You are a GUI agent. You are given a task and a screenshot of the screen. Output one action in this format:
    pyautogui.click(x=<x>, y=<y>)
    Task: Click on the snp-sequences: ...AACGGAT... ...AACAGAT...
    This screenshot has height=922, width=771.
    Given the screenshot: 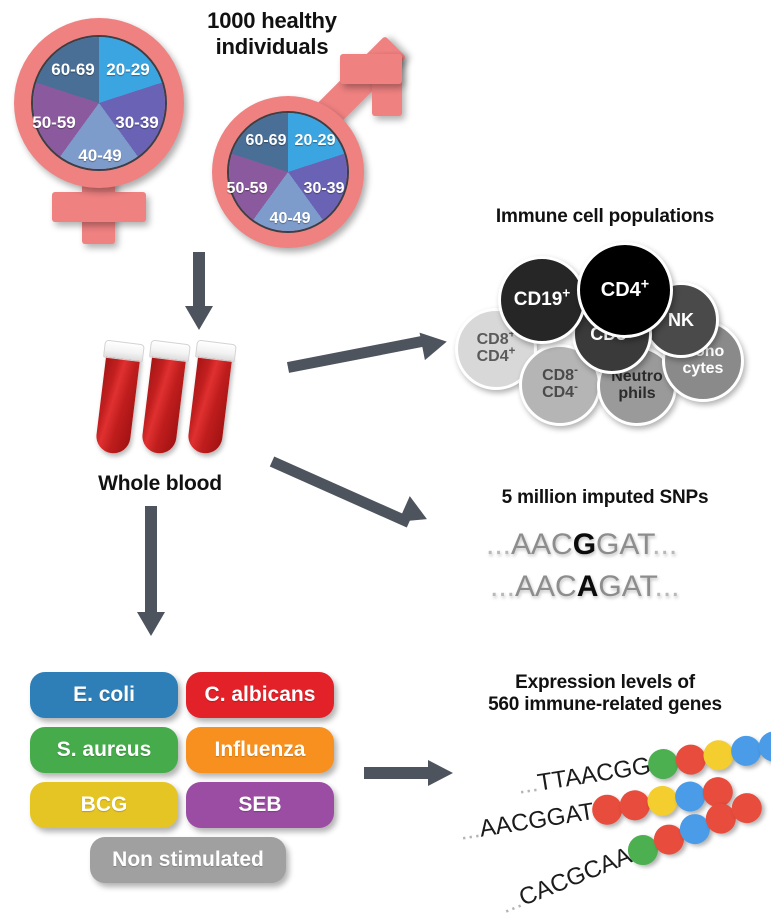 What is the action you would take?
    pyautogui.click(x=616, y=573)
    